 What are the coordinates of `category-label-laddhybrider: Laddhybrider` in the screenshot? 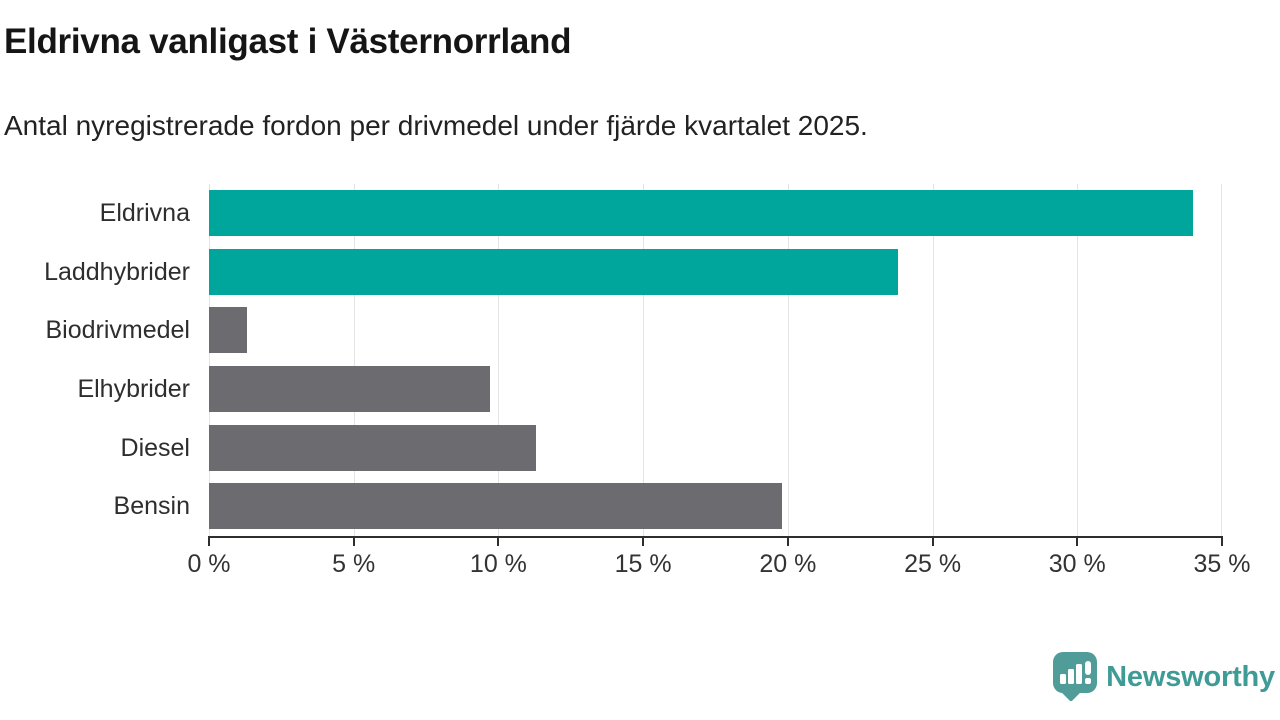 It's located at (117, 271).